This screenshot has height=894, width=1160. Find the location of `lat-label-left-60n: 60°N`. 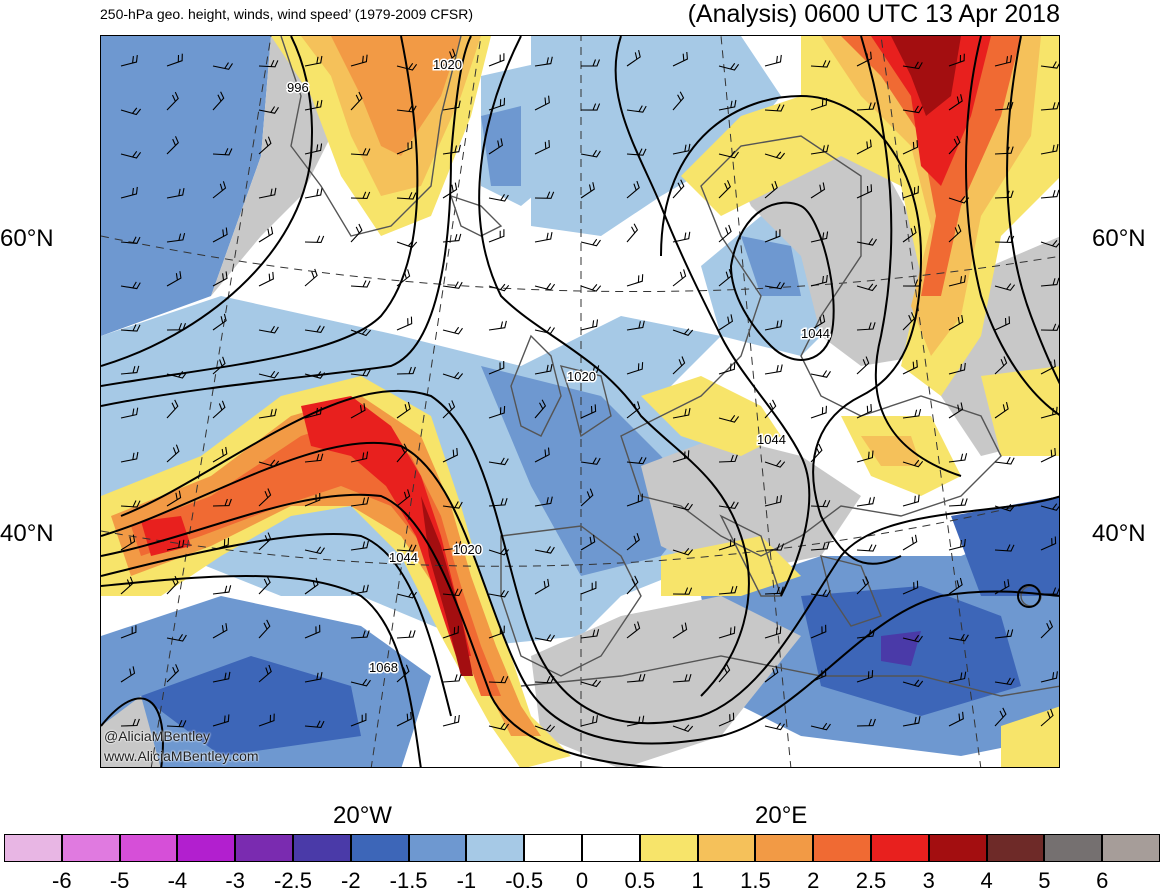

lat-label-left-60n: 60°N is located at coordinates (27, 238).